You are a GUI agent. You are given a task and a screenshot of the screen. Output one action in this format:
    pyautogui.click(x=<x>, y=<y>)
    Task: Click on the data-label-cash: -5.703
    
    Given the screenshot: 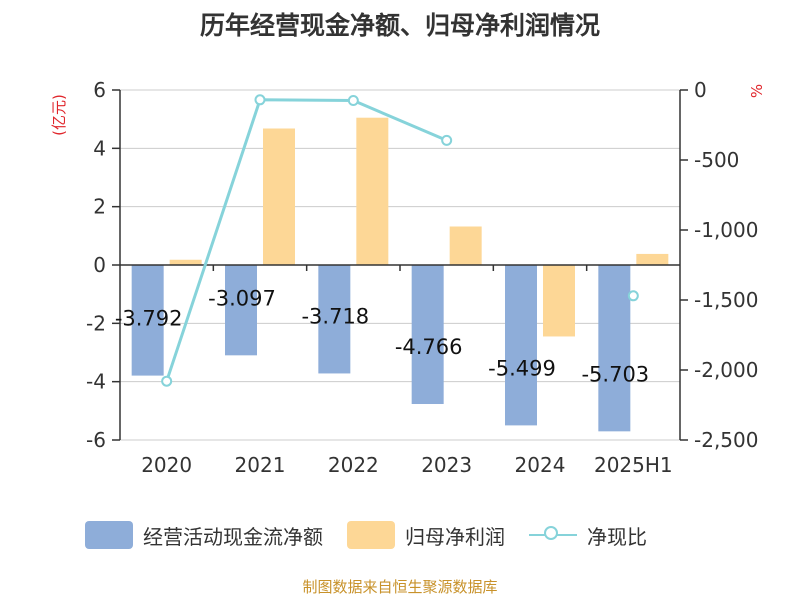 What is the action you would take?
    pyautogui.click(x=615, y=374)
    